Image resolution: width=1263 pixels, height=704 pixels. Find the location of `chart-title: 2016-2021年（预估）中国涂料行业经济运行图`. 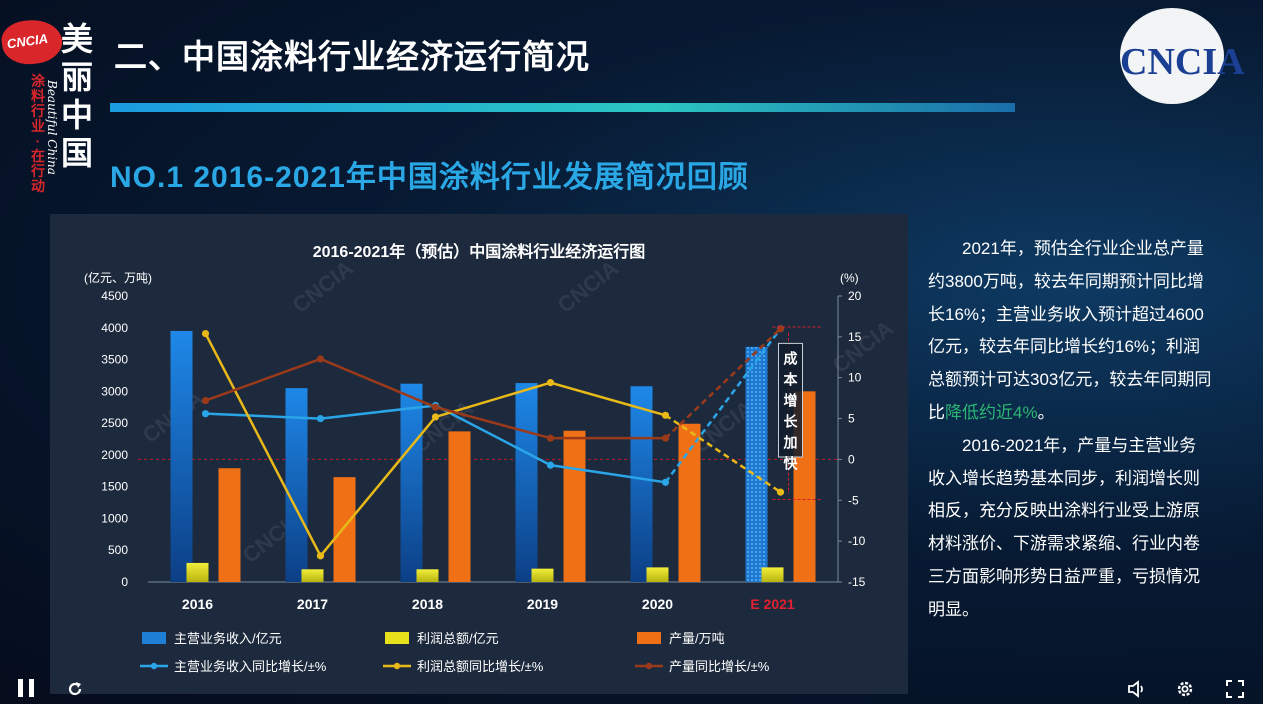

chart-title: 2016-2021年（预估）中国涂料行业经济运行图 is located at coordinates (479, 251).